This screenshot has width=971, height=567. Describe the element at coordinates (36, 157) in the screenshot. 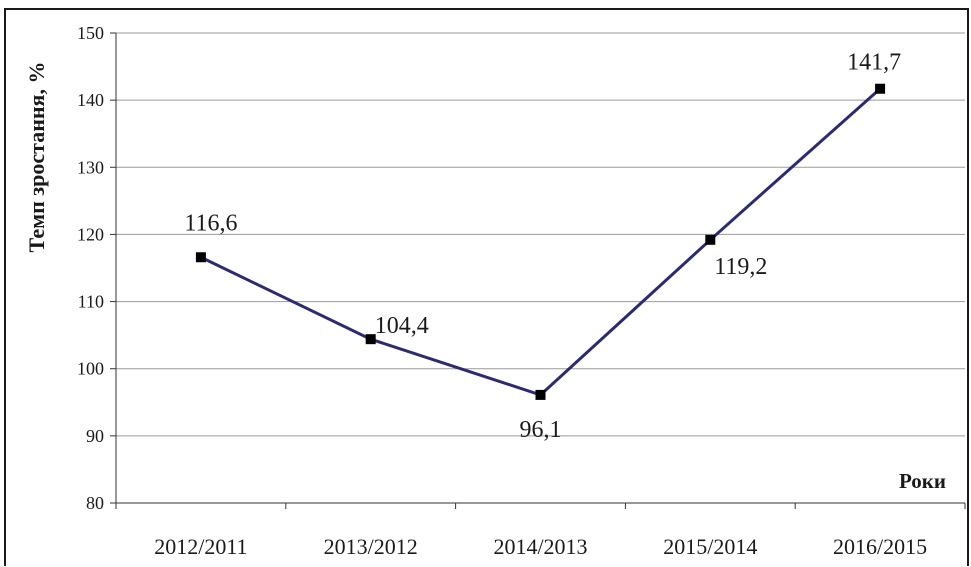

I see `y-axis-title: Темп зростання, %` at that location.